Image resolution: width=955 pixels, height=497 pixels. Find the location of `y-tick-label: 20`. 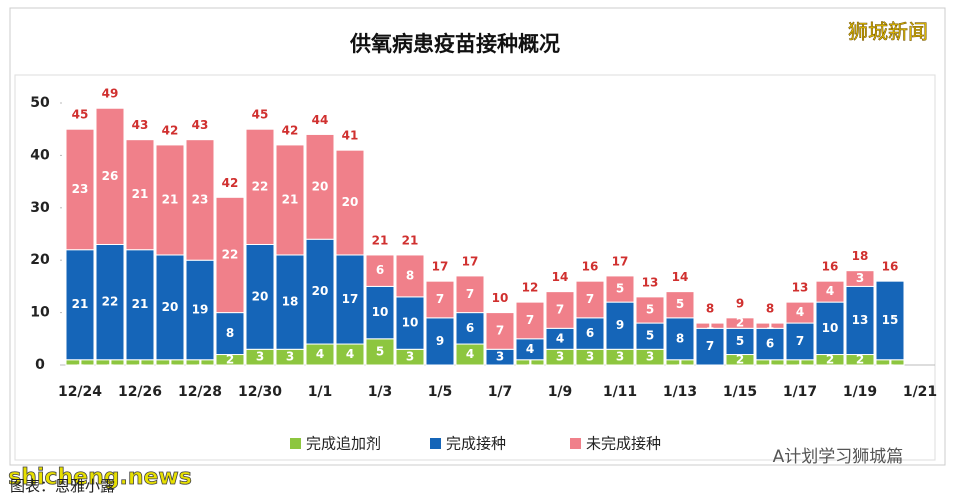

y-tick-label: 20 is located at coordinates (40, 260).